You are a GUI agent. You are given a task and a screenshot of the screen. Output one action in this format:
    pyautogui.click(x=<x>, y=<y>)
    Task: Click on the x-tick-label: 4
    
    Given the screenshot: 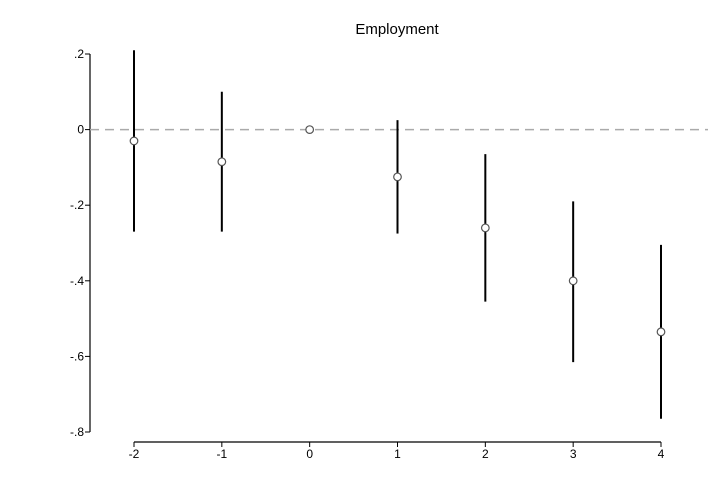 What is the action you would take?
    pyautogui.click(x=661, y=454)
    